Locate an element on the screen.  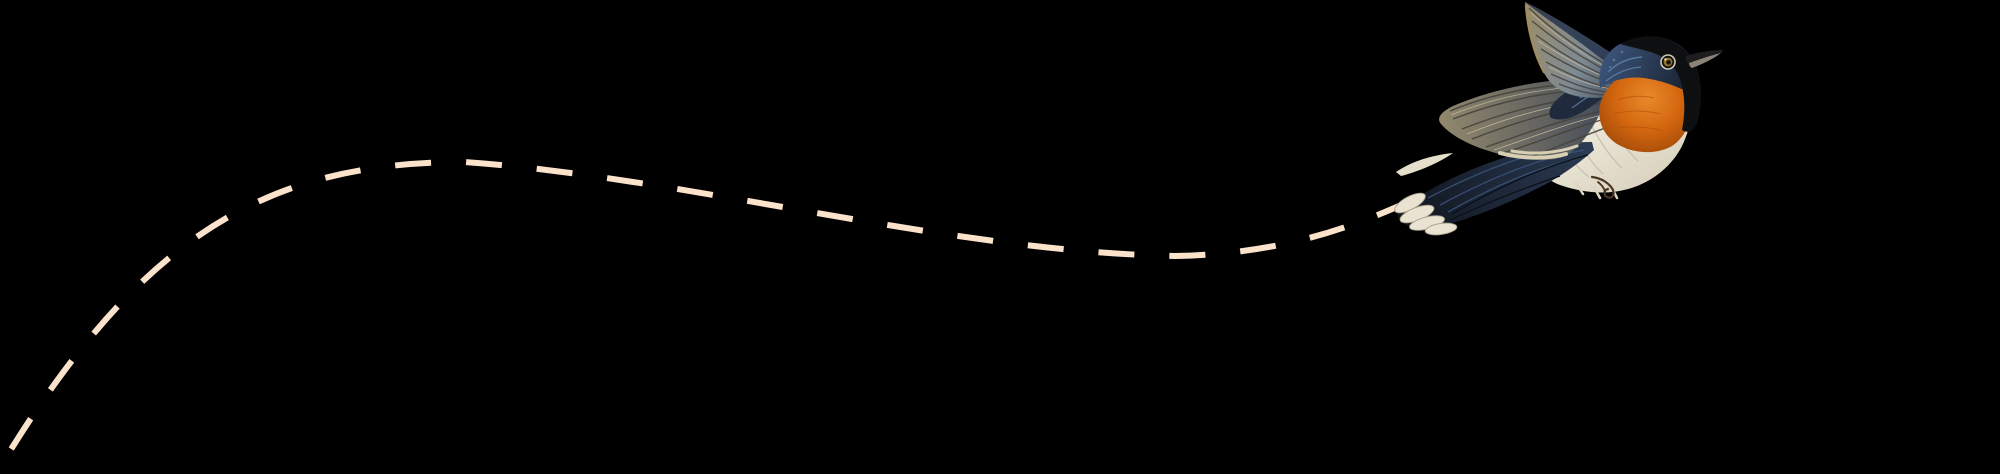
bird-eye is located at coordinates (1668, 62).